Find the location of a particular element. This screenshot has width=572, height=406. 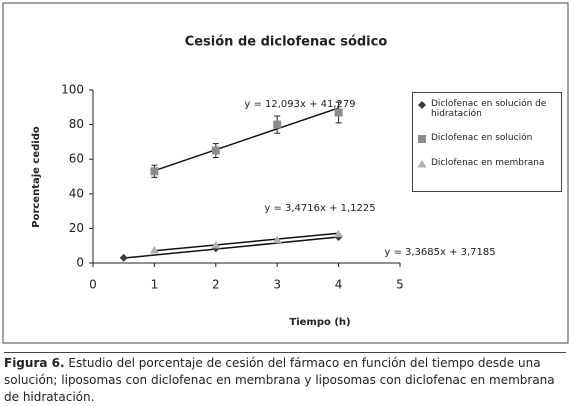

x-tick-label: 5 is located at coordinates (400, 285).